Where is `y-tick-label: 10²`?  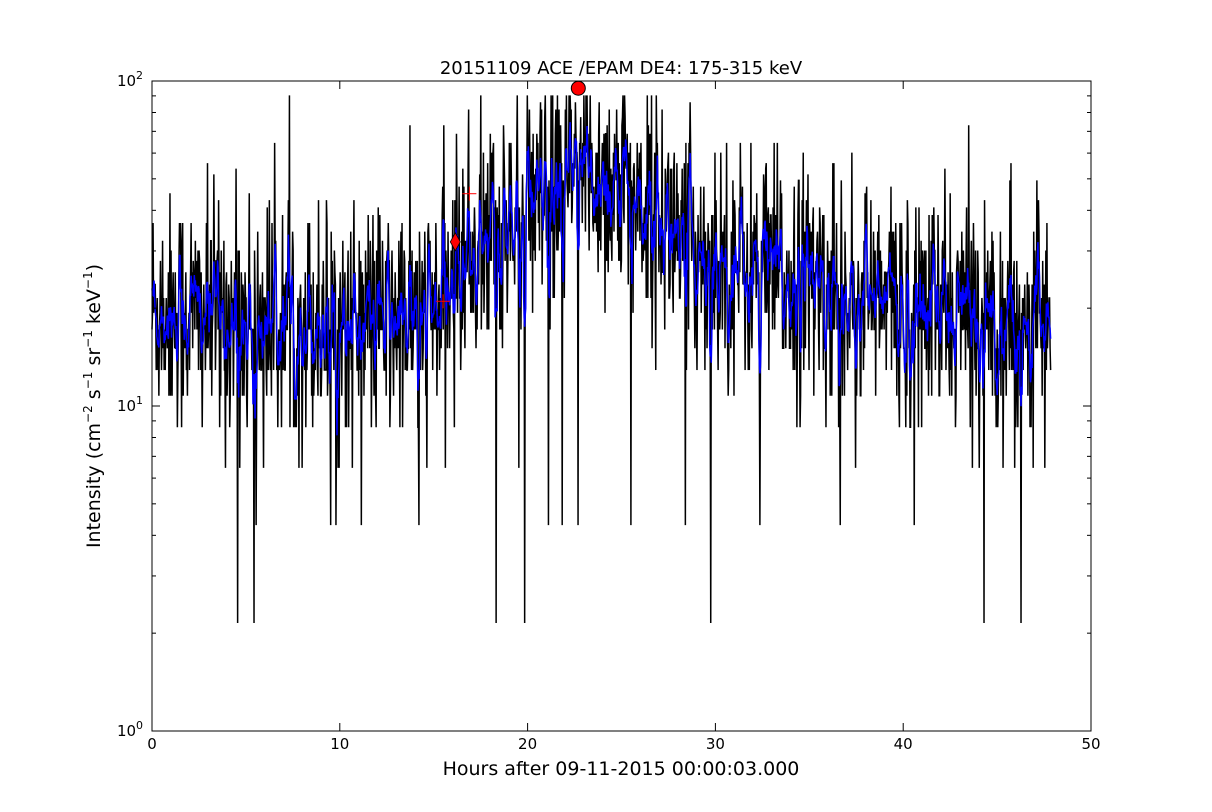 y-tick-label: 10² is located at coordinates (130, 79).